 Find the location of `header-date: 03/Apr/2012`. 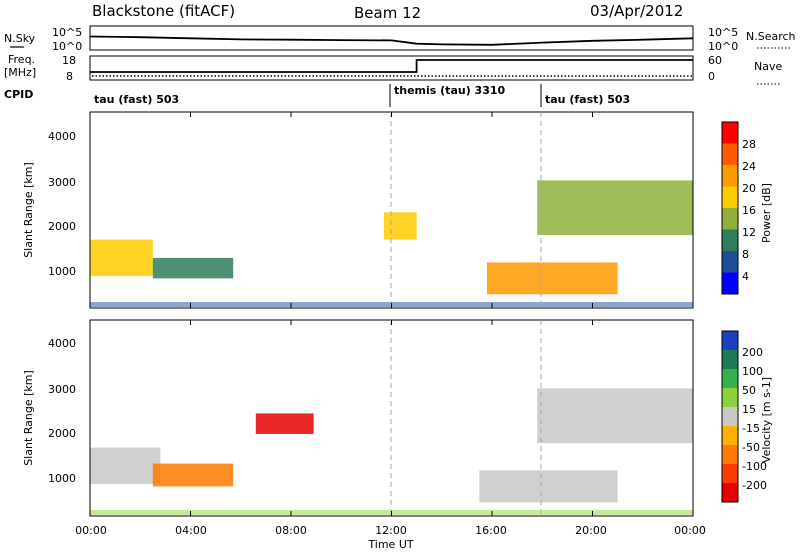

header-date: 03/Apr/2012 is located at coordinates (636, 11).